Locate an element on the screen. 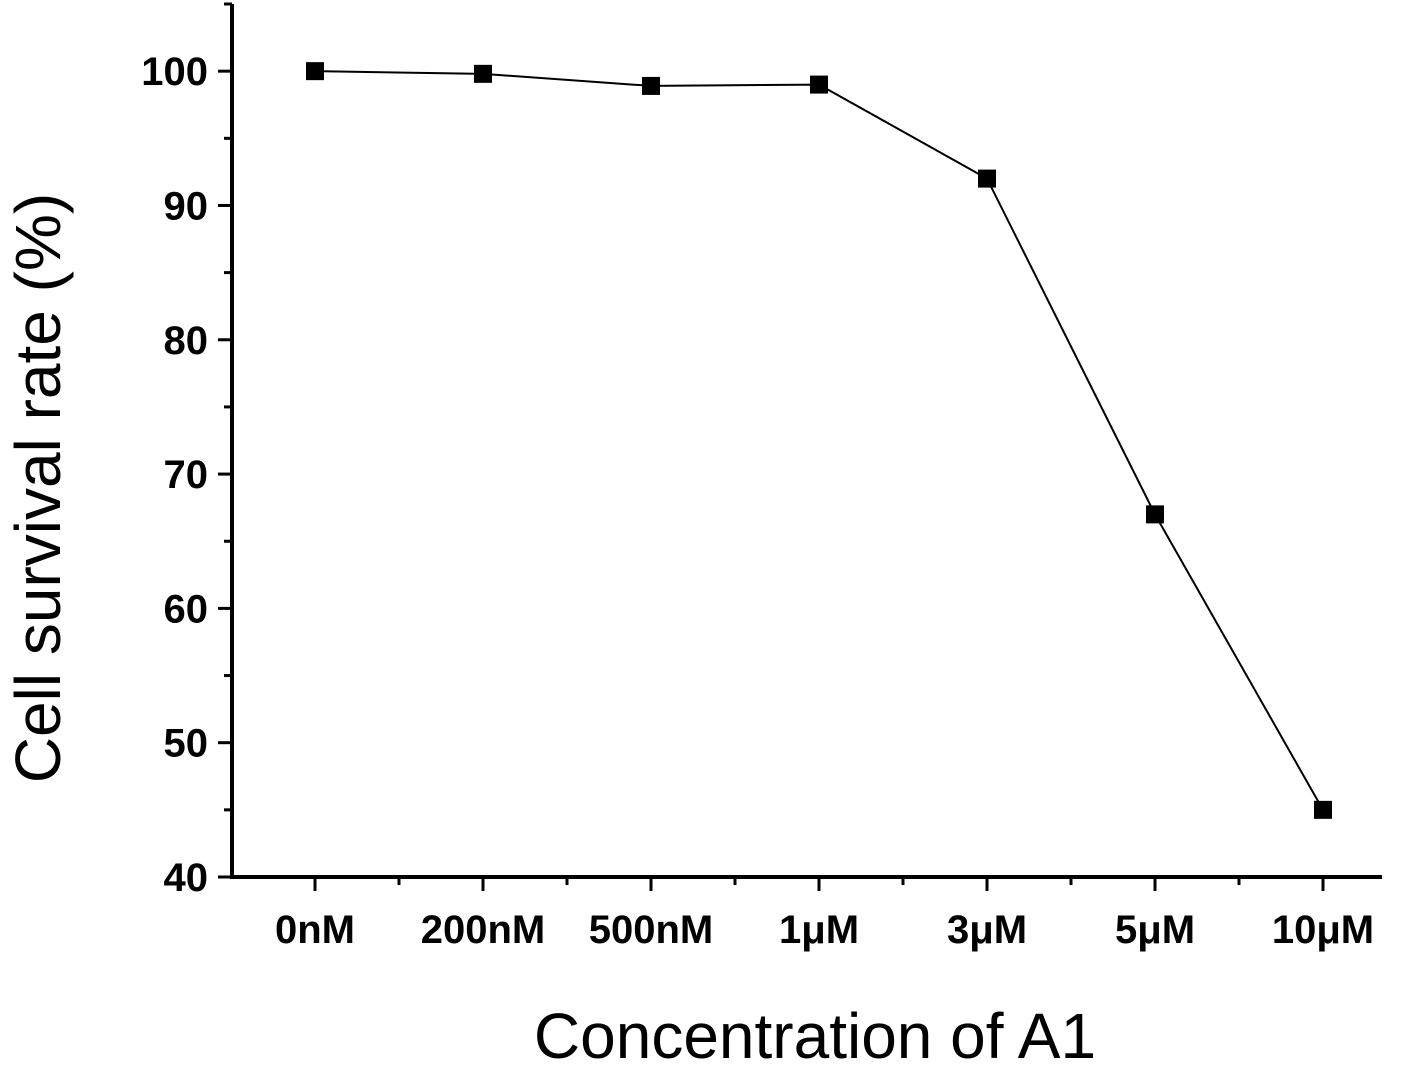 Image resolution: width=1412 pixels, height=1067 pixels. x-tick-label: 200nM is located at coordinates (483, 930).